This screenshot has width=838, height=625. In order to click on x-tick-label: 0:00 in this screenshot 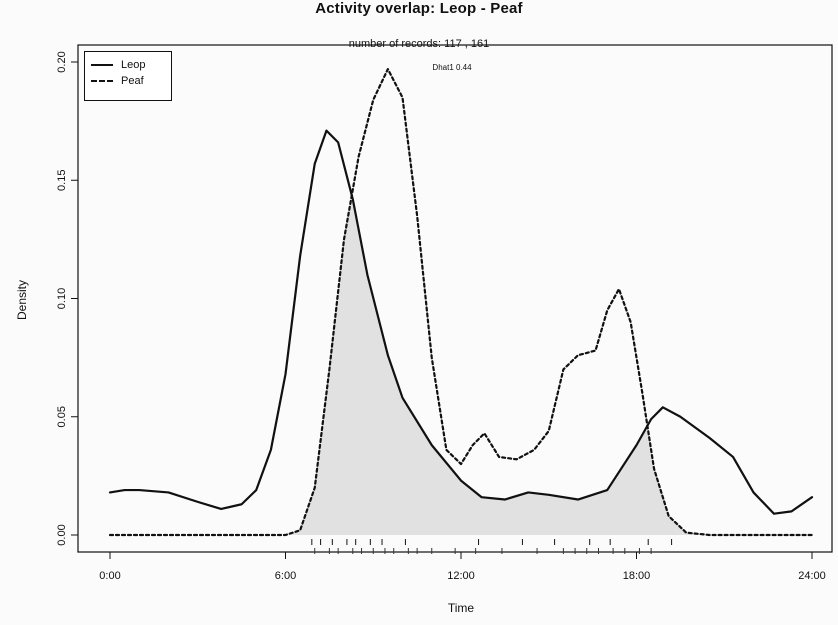, I will do `click(109, 576)`.